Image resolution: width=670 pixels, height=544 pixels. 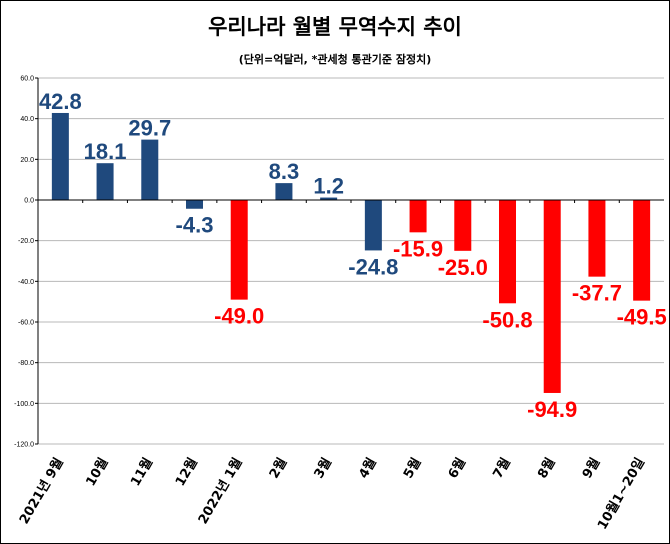 What do you see at coordinates (105, 151) in the screenshot?
I see `data-label: 18.1` at bounding box center [105, 151].